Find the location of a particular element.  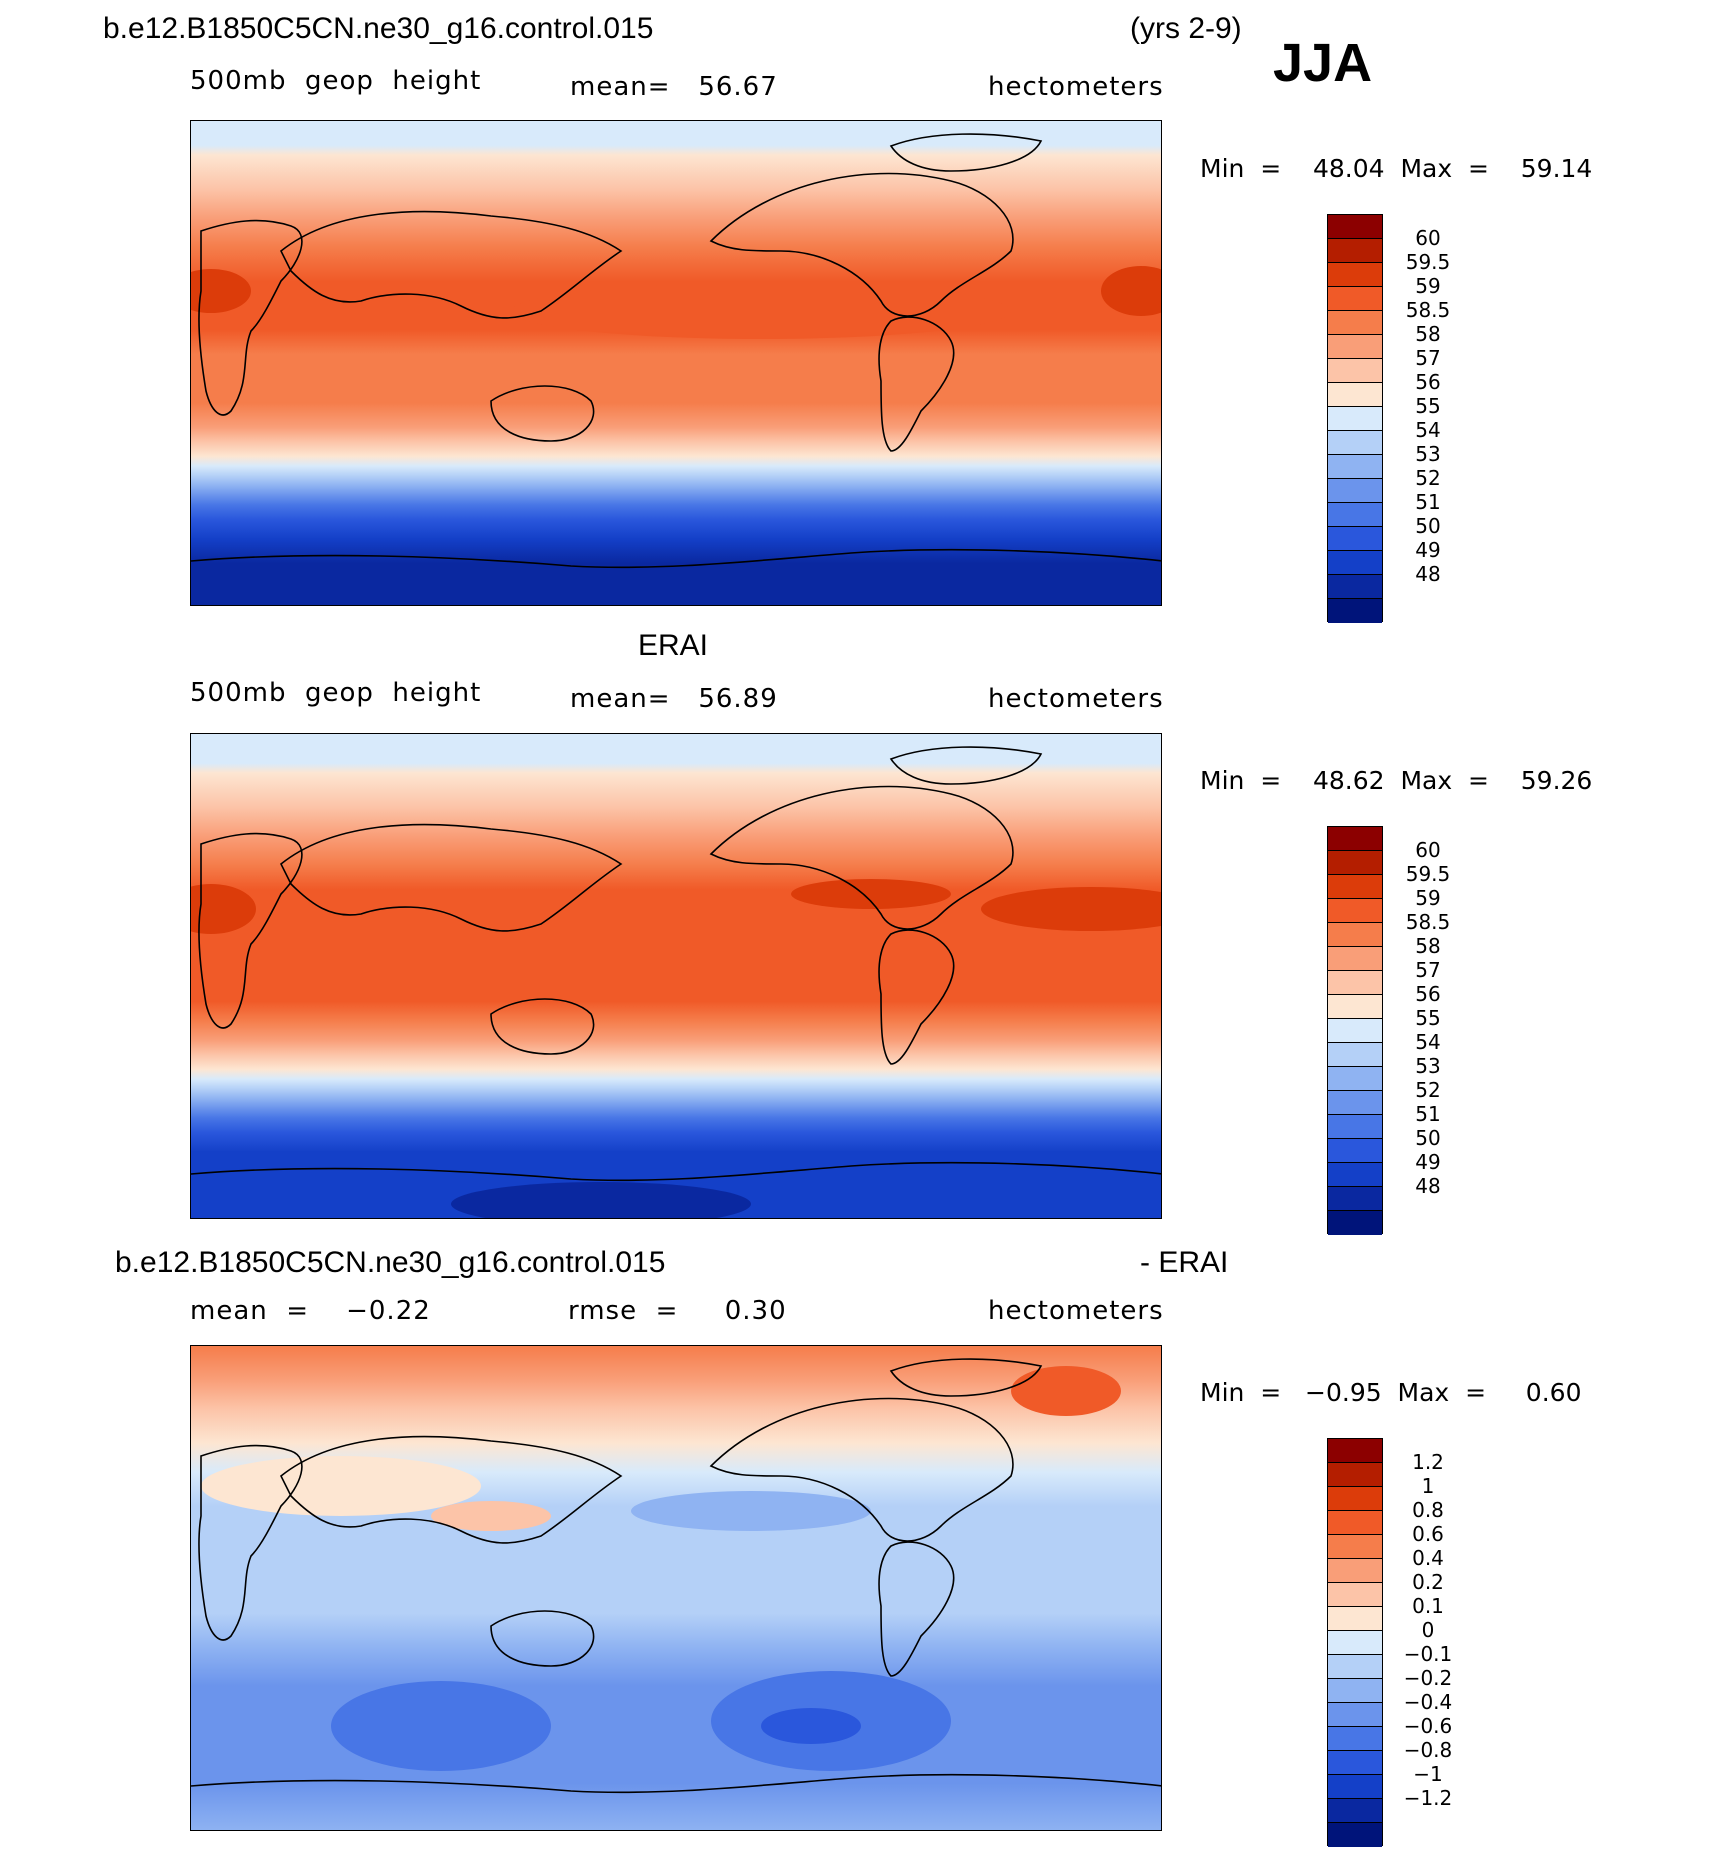

panel3-title-left: b.e12.B1850C5CN.ne30_g16.control.015 is located at coordinates (390, 1262).